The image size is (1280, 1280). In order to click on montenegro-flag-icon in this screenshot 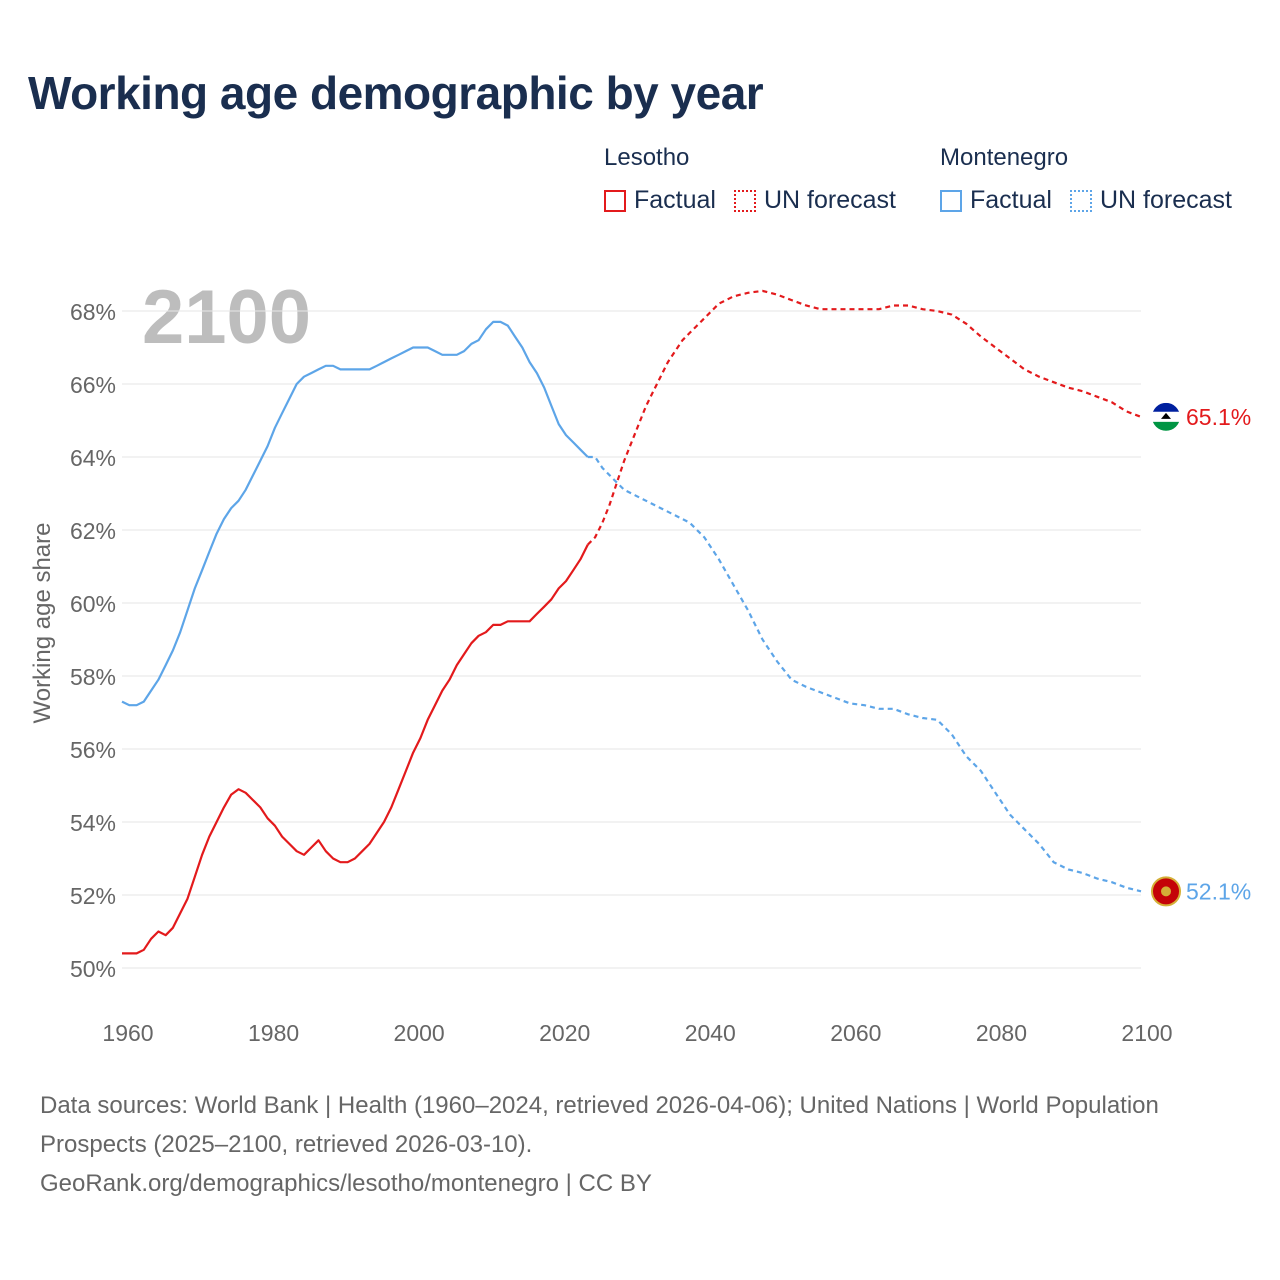, I will do `click(1166, 891)`.